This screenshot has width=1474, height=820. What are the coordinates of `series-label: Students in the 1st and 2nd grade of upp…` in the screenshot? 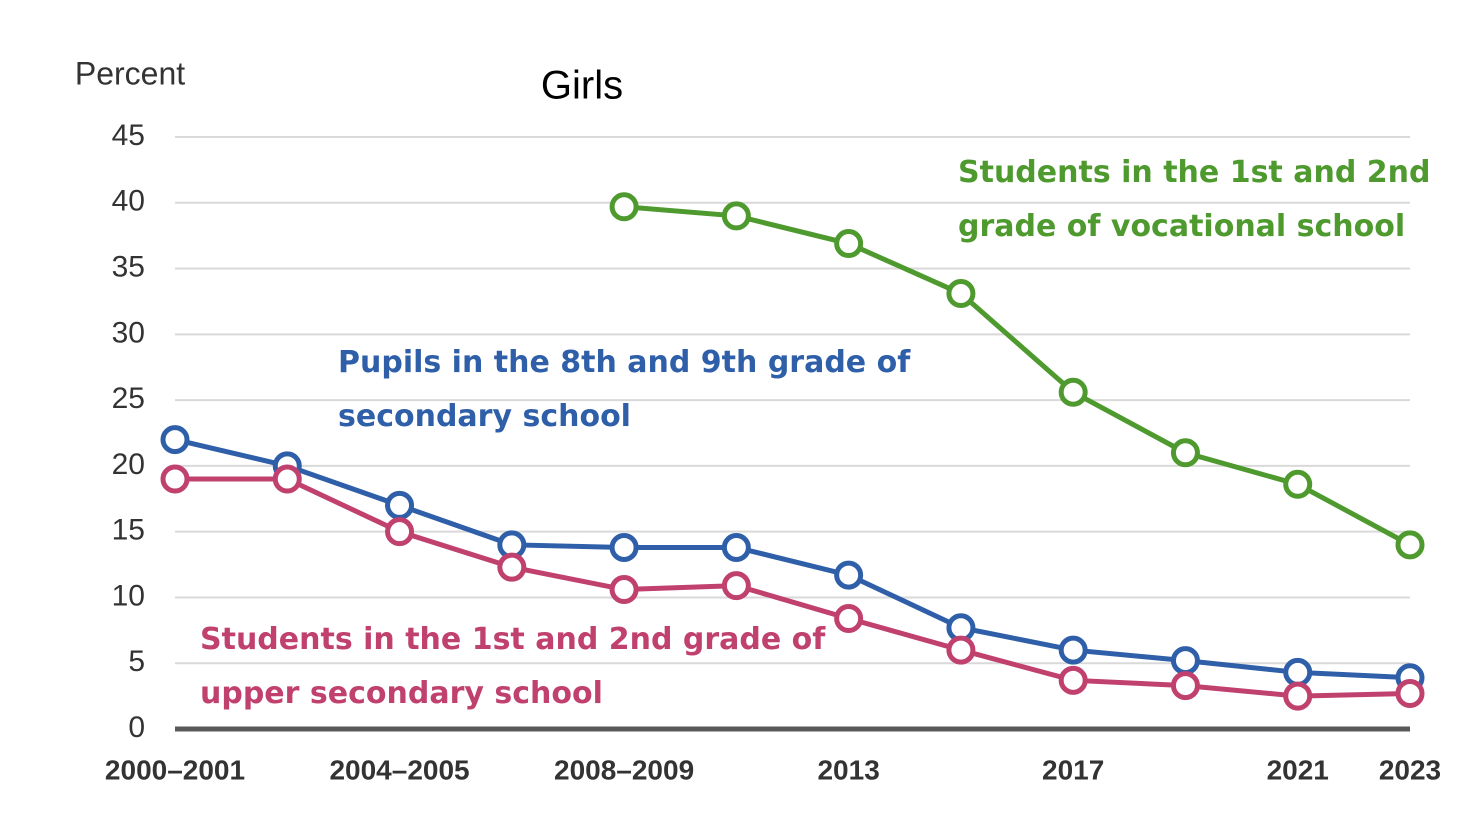 It's located at (513, 666).